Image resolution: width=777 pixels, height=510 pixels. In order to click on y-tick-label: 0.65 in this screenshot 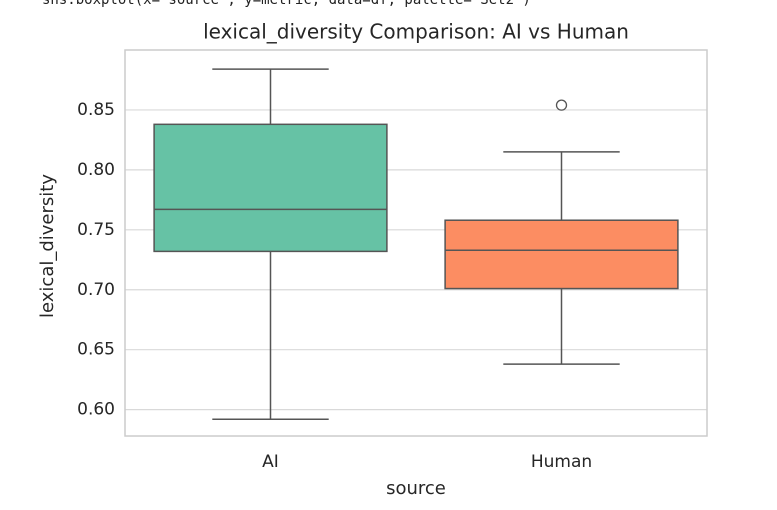, I will do `click(96, 350)`.